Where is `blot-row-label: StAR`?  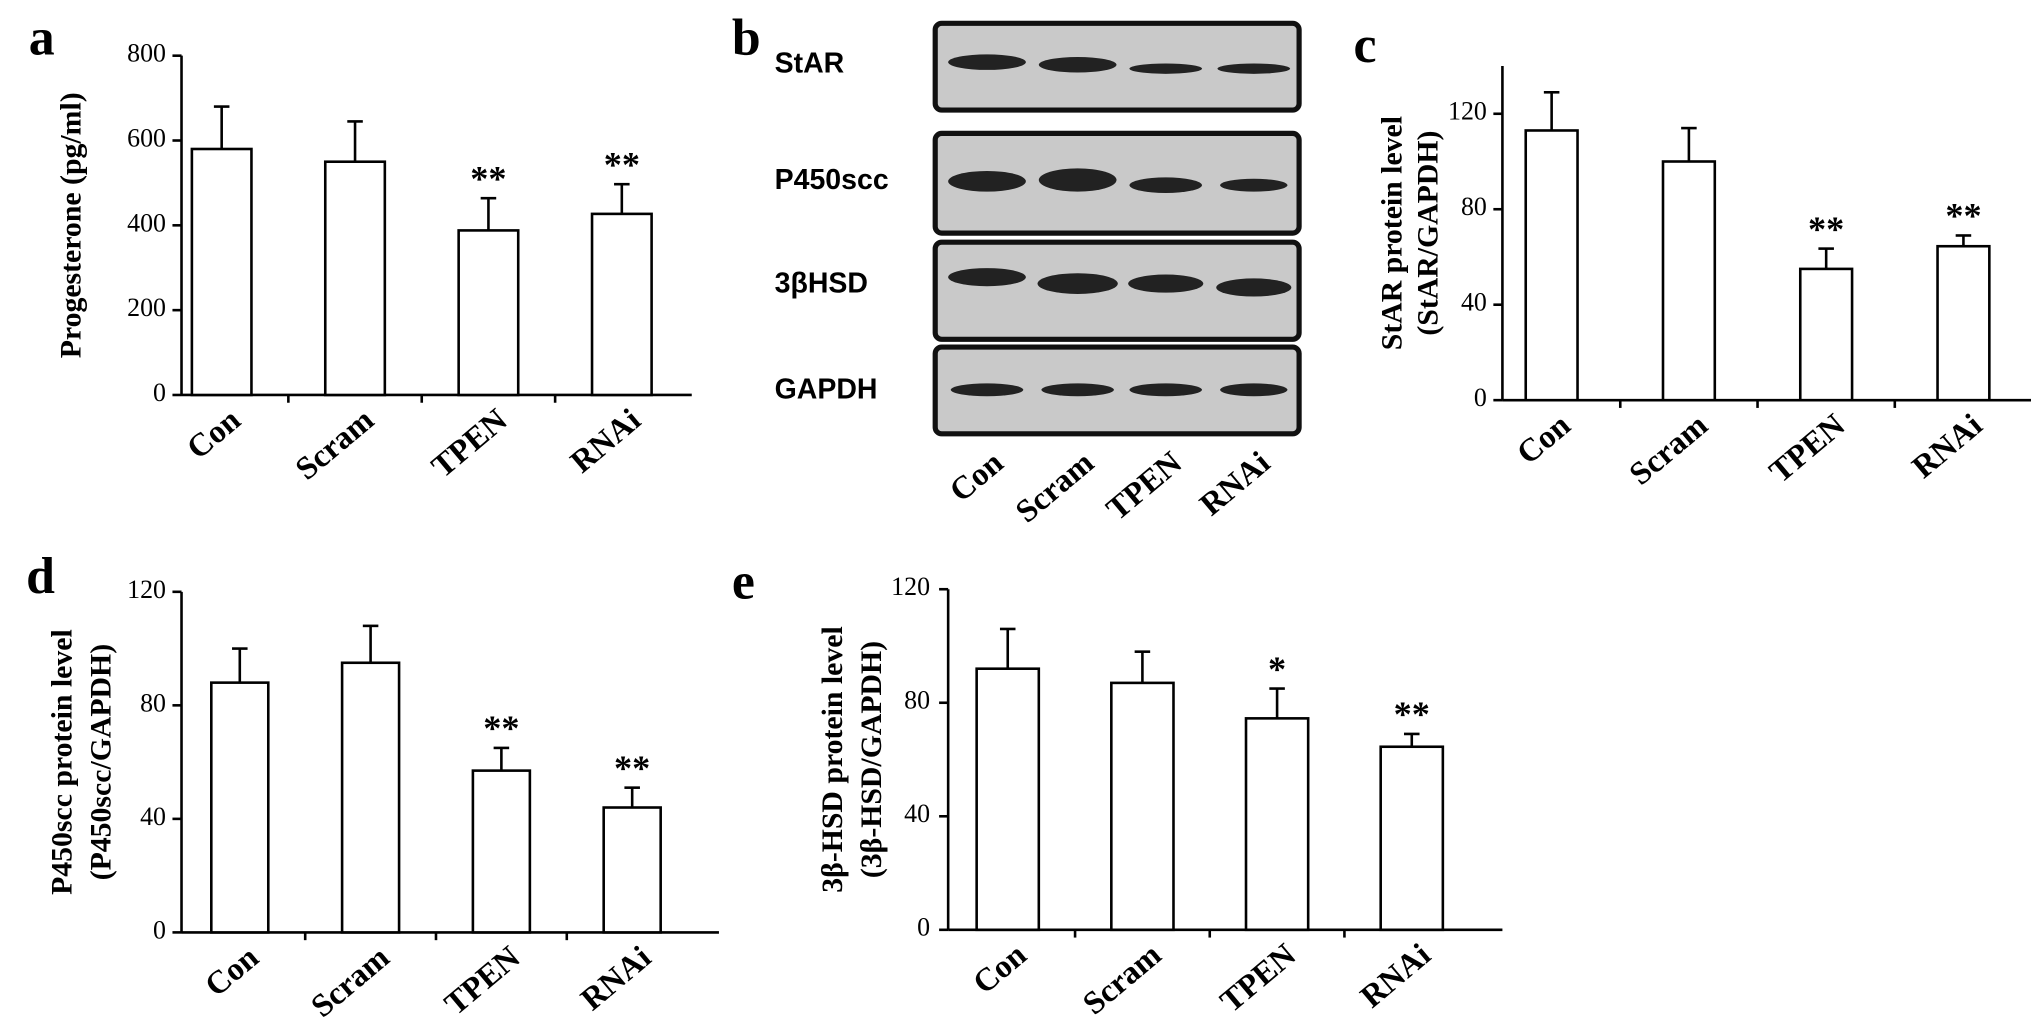
blot-row-label: StAR is located at coordinates (810, 63).